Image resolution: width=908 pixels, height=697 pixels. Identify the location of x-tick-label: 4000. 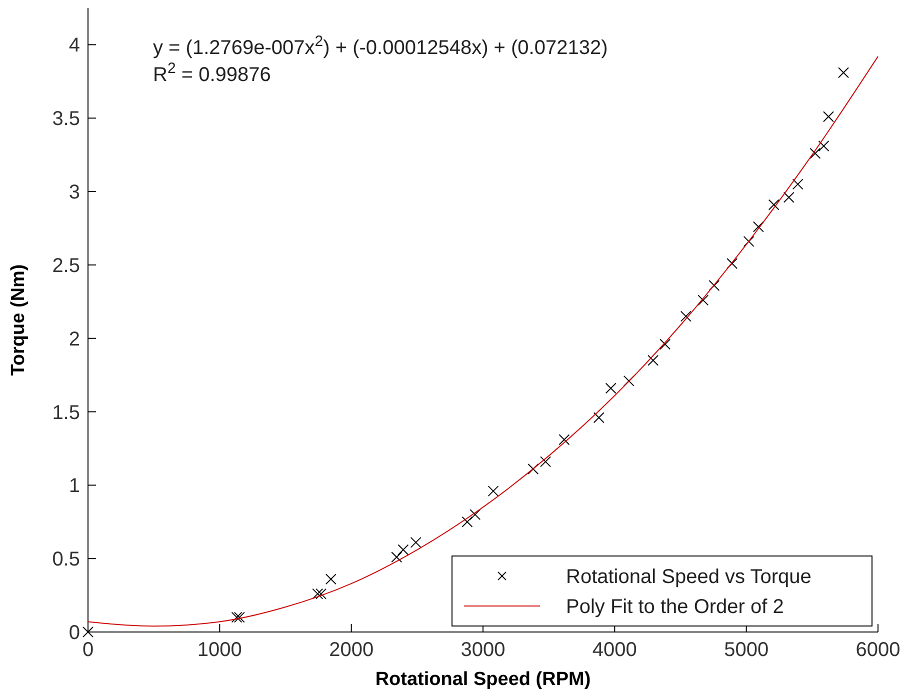
(614, 650).